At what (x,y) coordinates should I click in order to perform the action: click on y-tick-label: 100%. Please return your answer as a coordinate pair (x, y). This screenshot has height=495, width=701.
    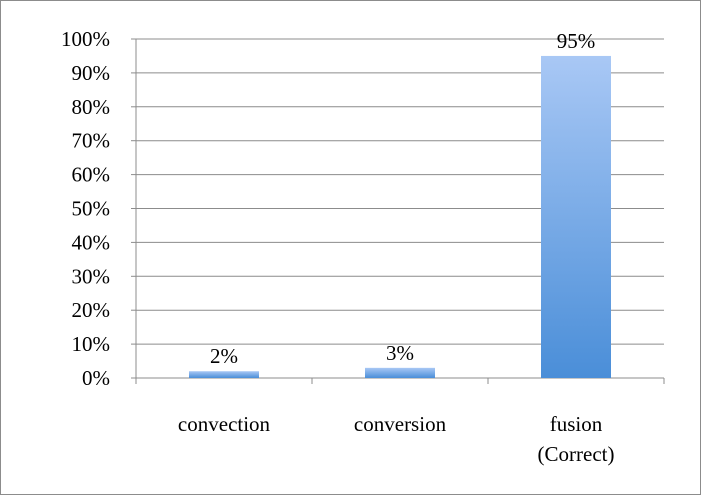
    Looking at the image, I should click on (85, 39).